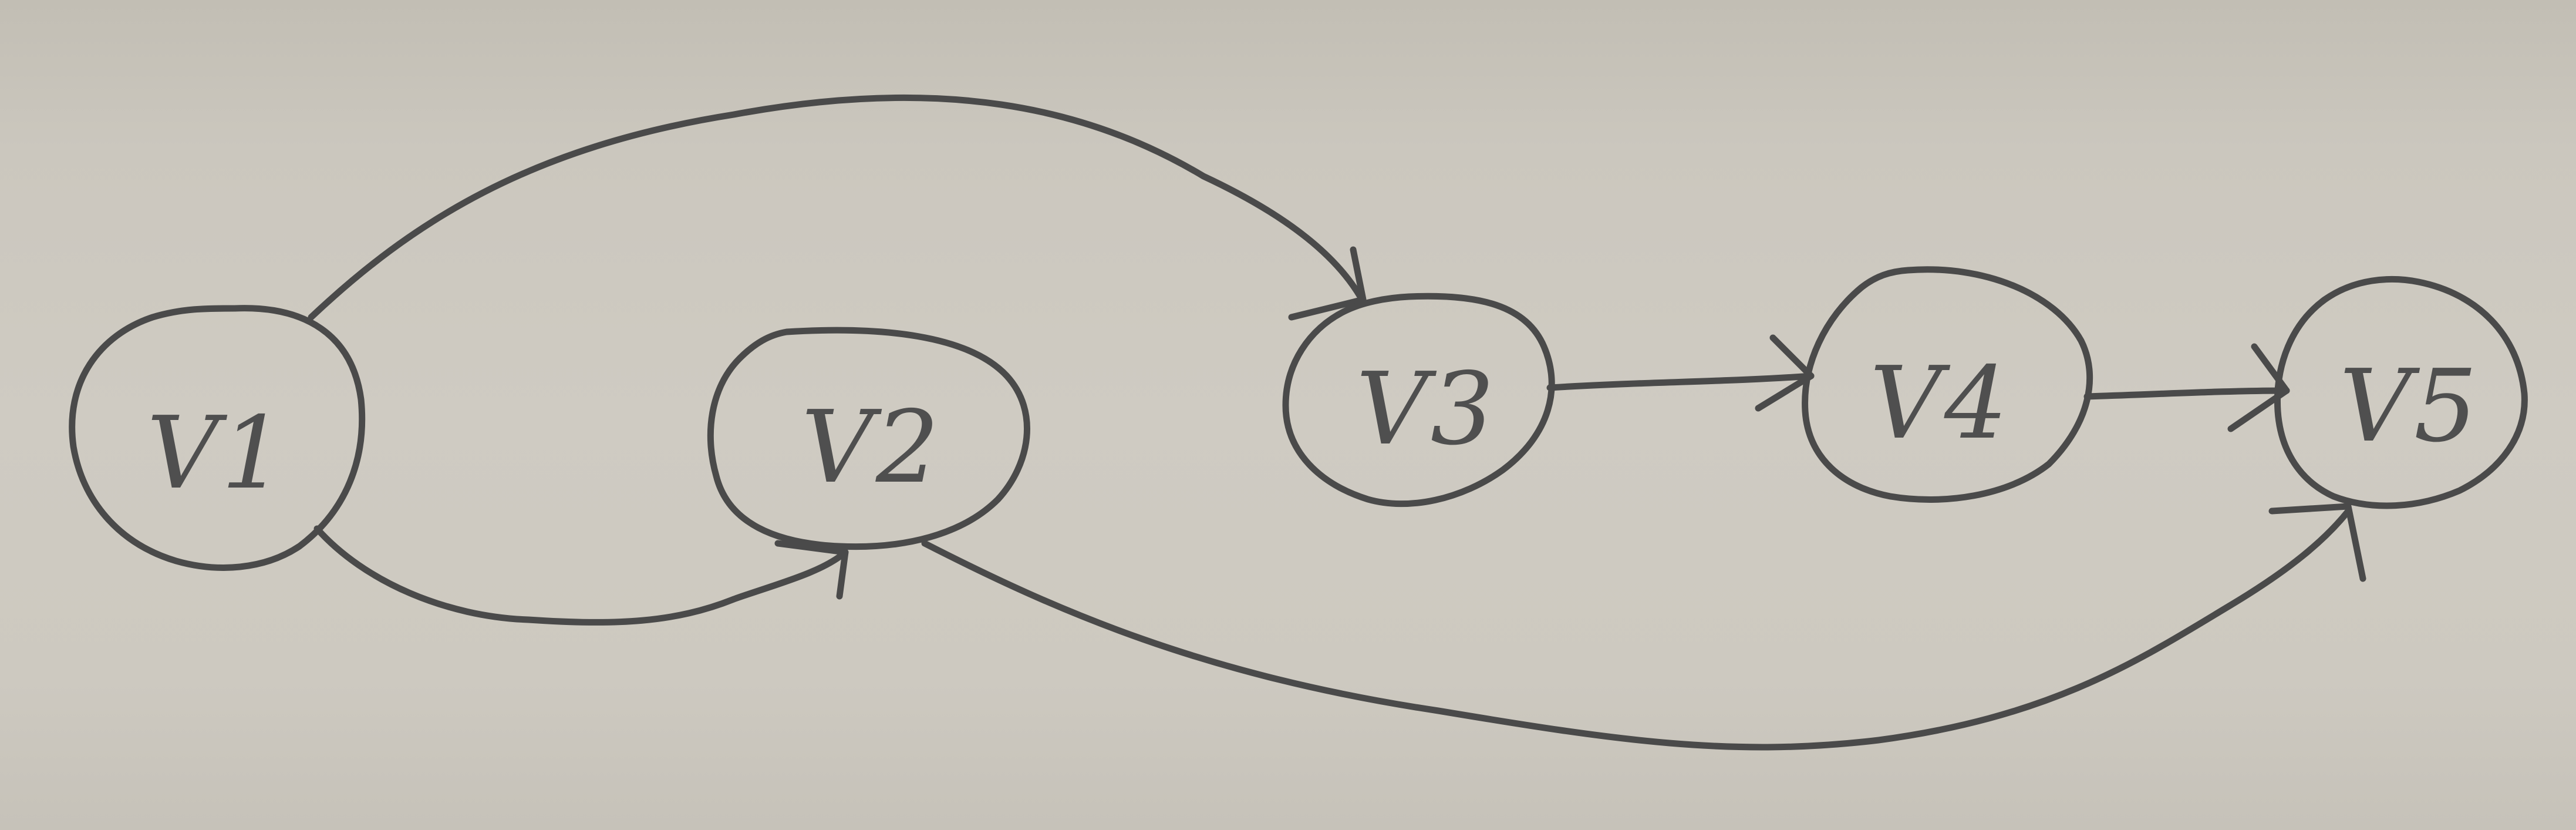 The width and height of the screenshot is (2576, 830). I want to click on node-v1-label: V1, so click(217, 453).